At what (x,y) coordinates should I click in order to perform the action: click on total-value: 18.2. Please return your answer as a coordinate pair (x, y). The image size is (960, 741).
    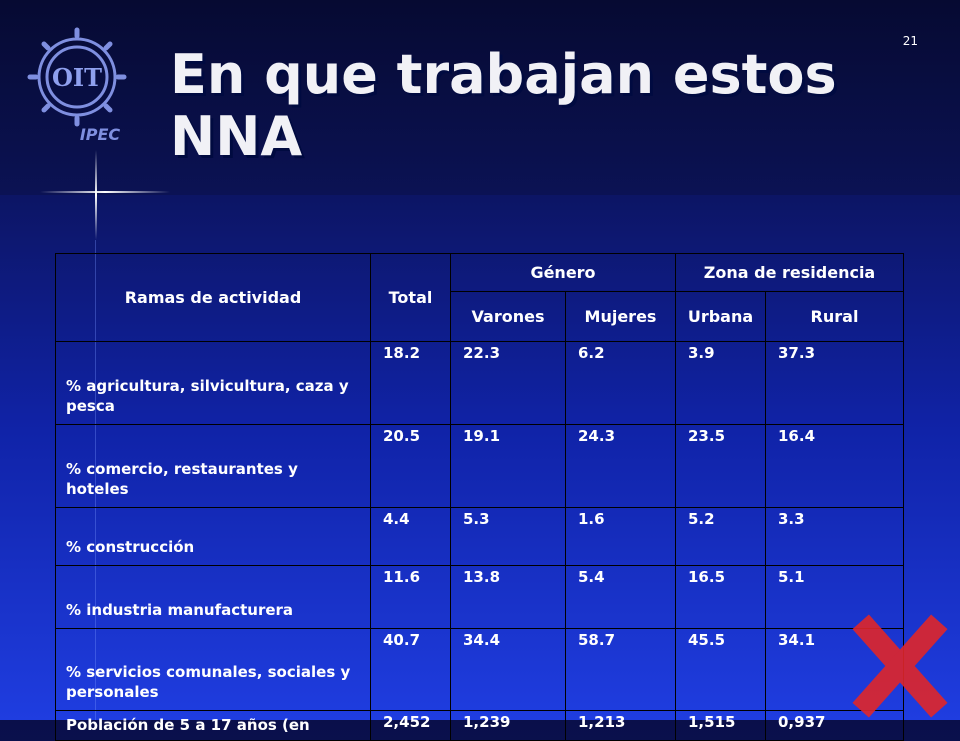
    Looking at the image, I should click on (410, 383).